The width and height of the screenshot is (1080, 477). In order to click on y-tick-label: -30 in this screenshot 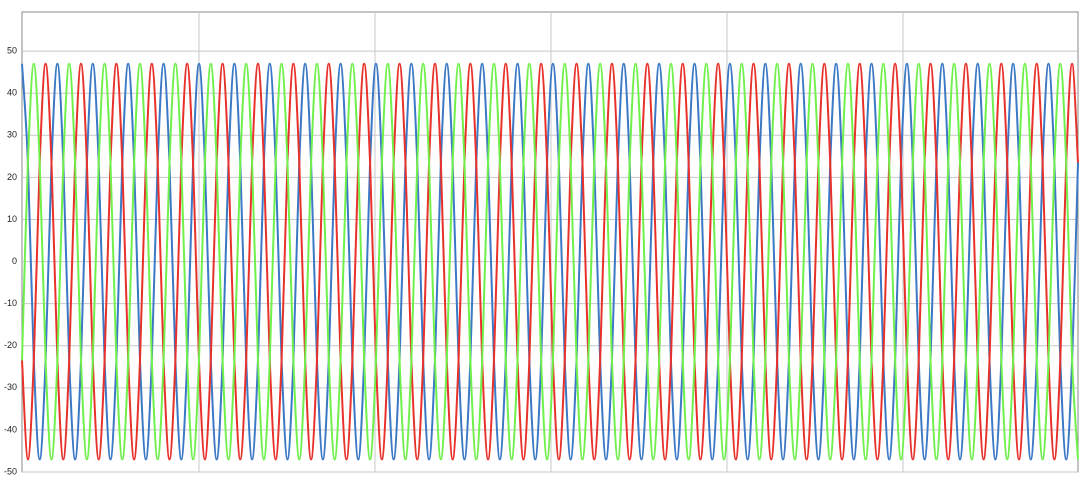, I will do `click(10, 387)`.